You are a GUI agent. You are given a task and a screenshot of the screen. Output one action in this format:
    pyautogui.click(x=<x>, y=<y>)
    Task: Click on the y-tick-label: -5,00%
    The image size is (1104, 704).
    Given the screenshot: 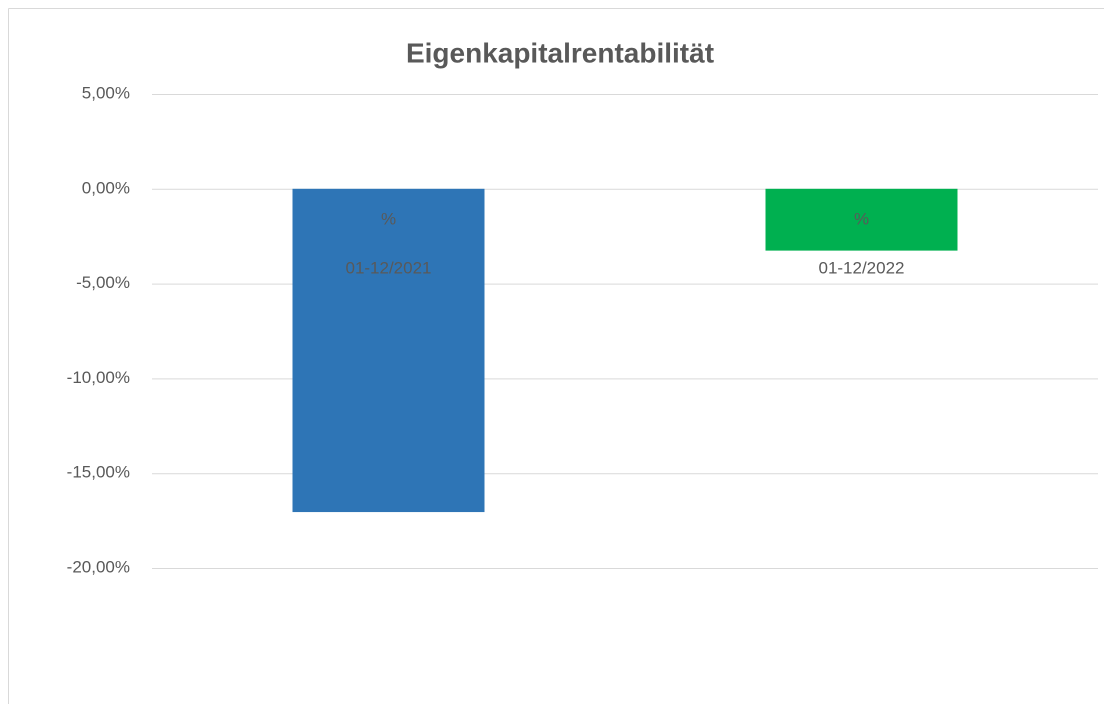 What is the action you would take?
    pyautogui.click(x=103, y=282)
    